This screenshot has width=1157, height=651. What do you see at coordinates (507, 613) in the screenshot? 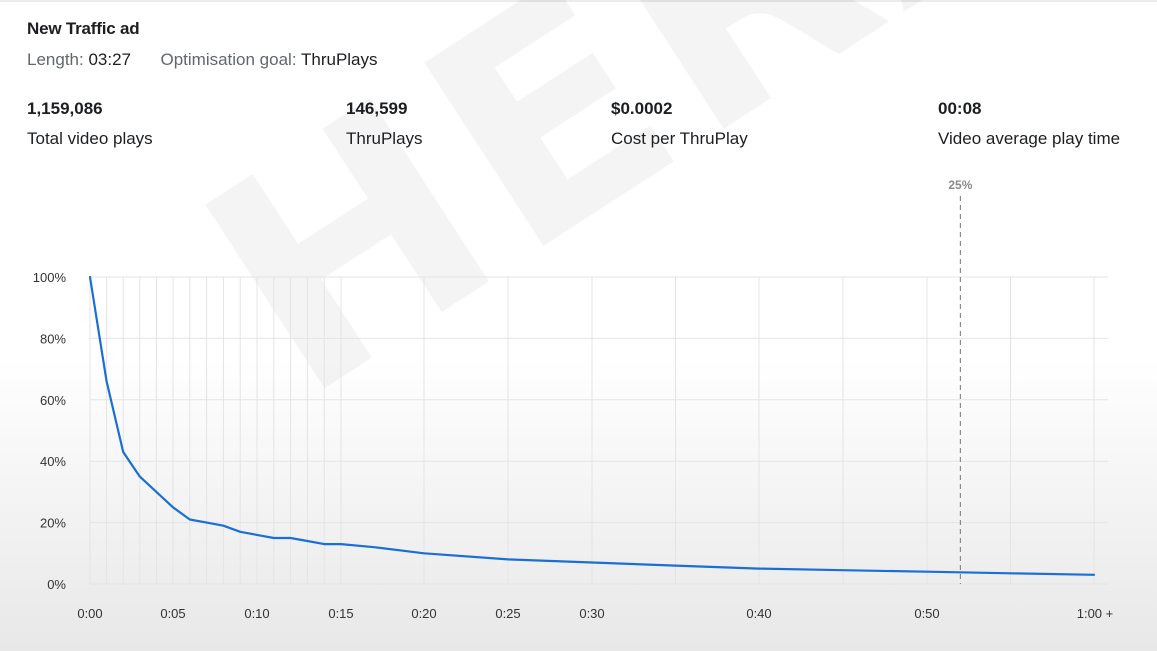
I see `x-tick-label: 0:25` at bounding box center [507, 613].